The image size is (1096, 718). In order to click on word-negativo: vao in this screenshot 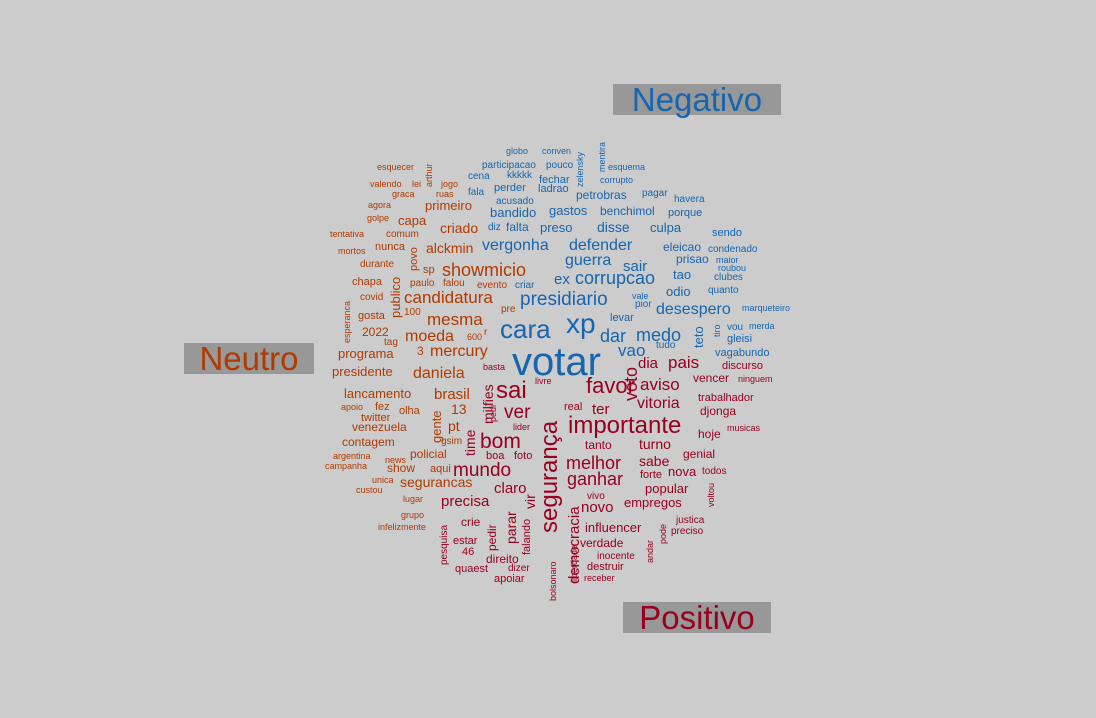, I will do `click(631, 350)`.